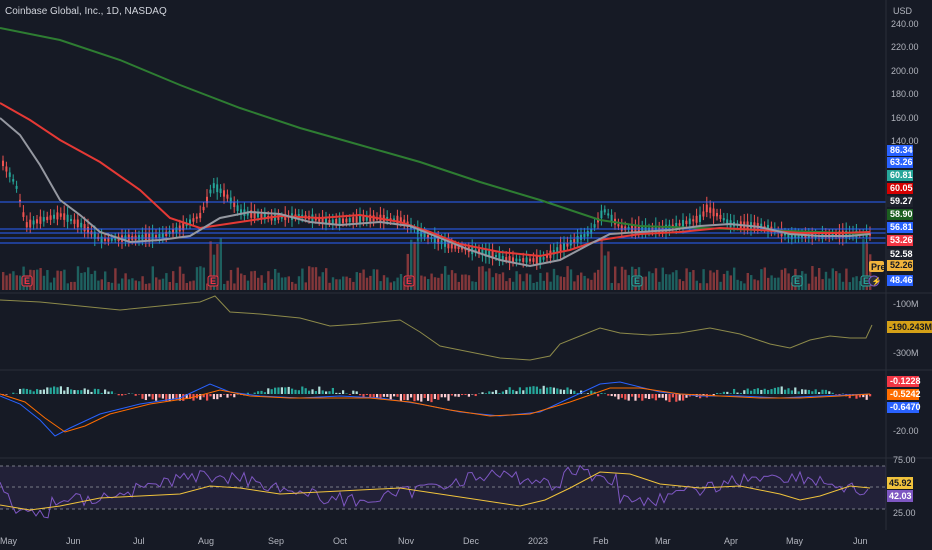 Image resolution: width=932 pixels, height=550 pixels. I want to click on obv-value: -190.243M, so click(910, 327).